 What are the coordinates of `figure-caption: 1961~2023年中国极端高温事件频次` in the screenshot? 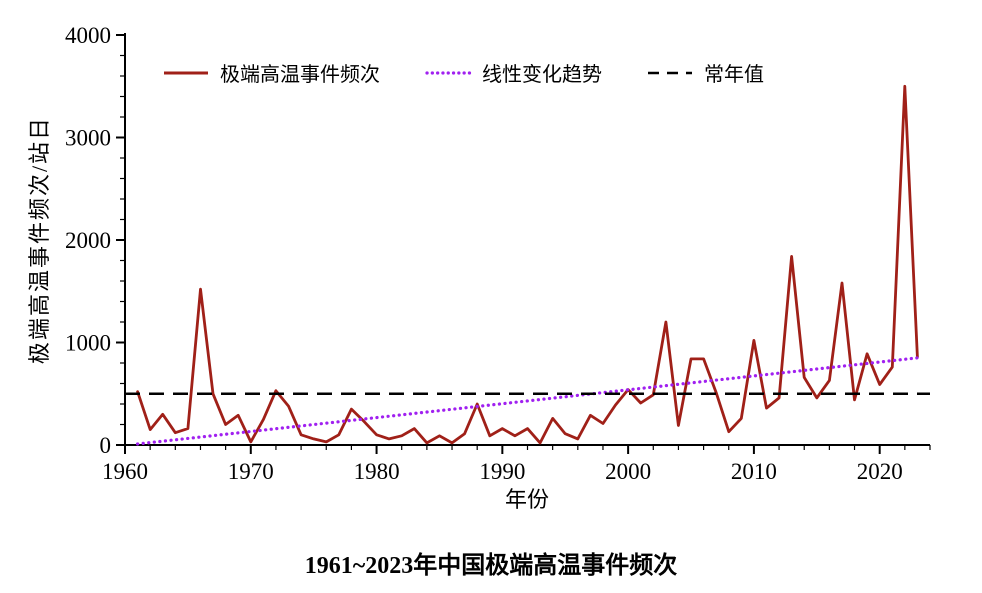 It's located at (491, 566).